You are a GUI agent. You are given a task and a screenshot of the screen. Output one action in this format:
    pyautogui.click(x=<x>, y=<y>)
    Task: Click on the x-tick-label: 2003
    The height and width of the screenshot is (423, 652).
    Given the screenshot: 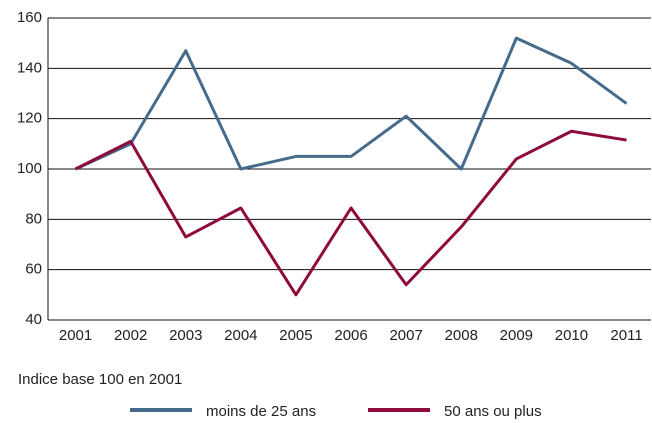 What is the action you would take?
    pyautogui.click(x=185, y=335)
    